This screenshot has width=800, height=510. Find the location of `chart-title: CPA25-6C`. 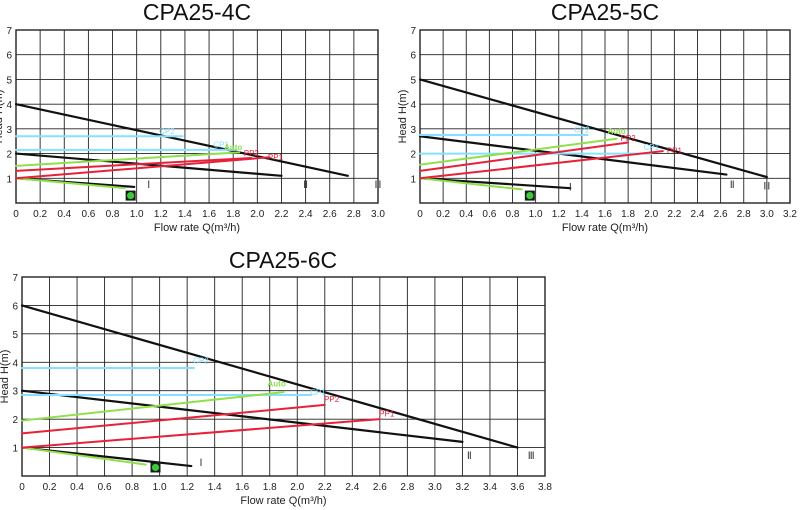

chart-title: CPA25-6C is located at coordinates (283, 260).